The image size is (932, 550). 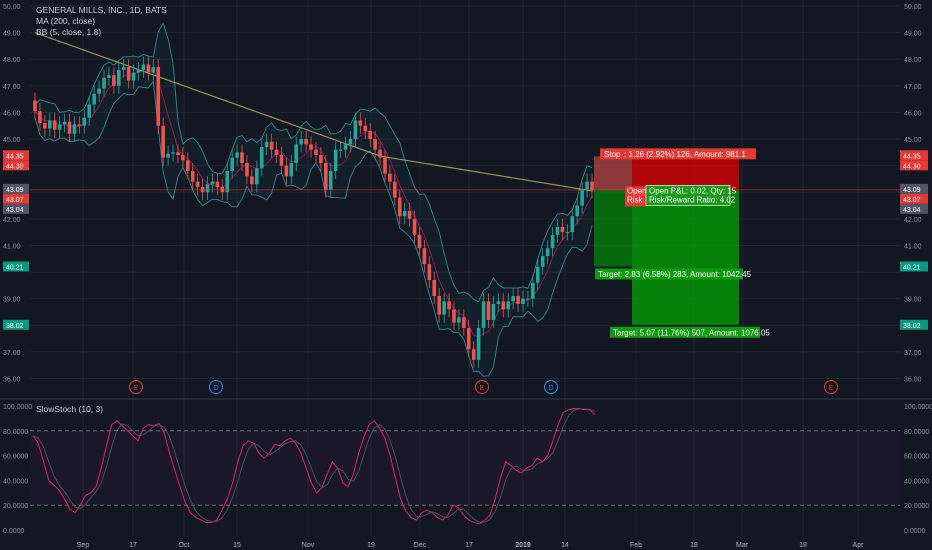 What do you see at coordinates (913, 34) in the screenshot?
I see `price-label-right: 49.00` at bounding box center [913, 34].